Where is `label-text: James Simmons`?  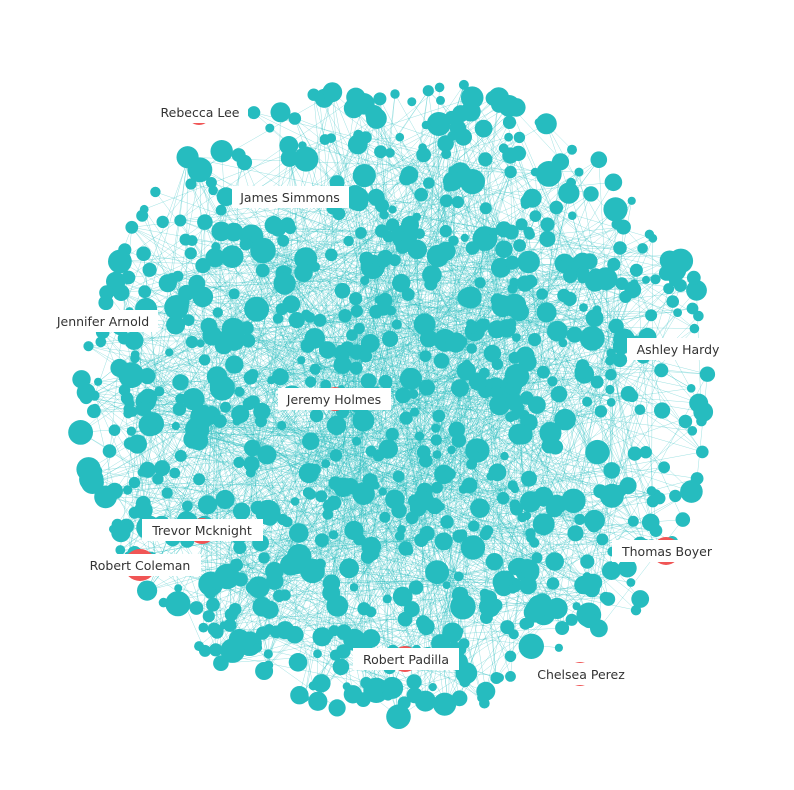 label-text: James Simmons is located at coordinates (289, 197).